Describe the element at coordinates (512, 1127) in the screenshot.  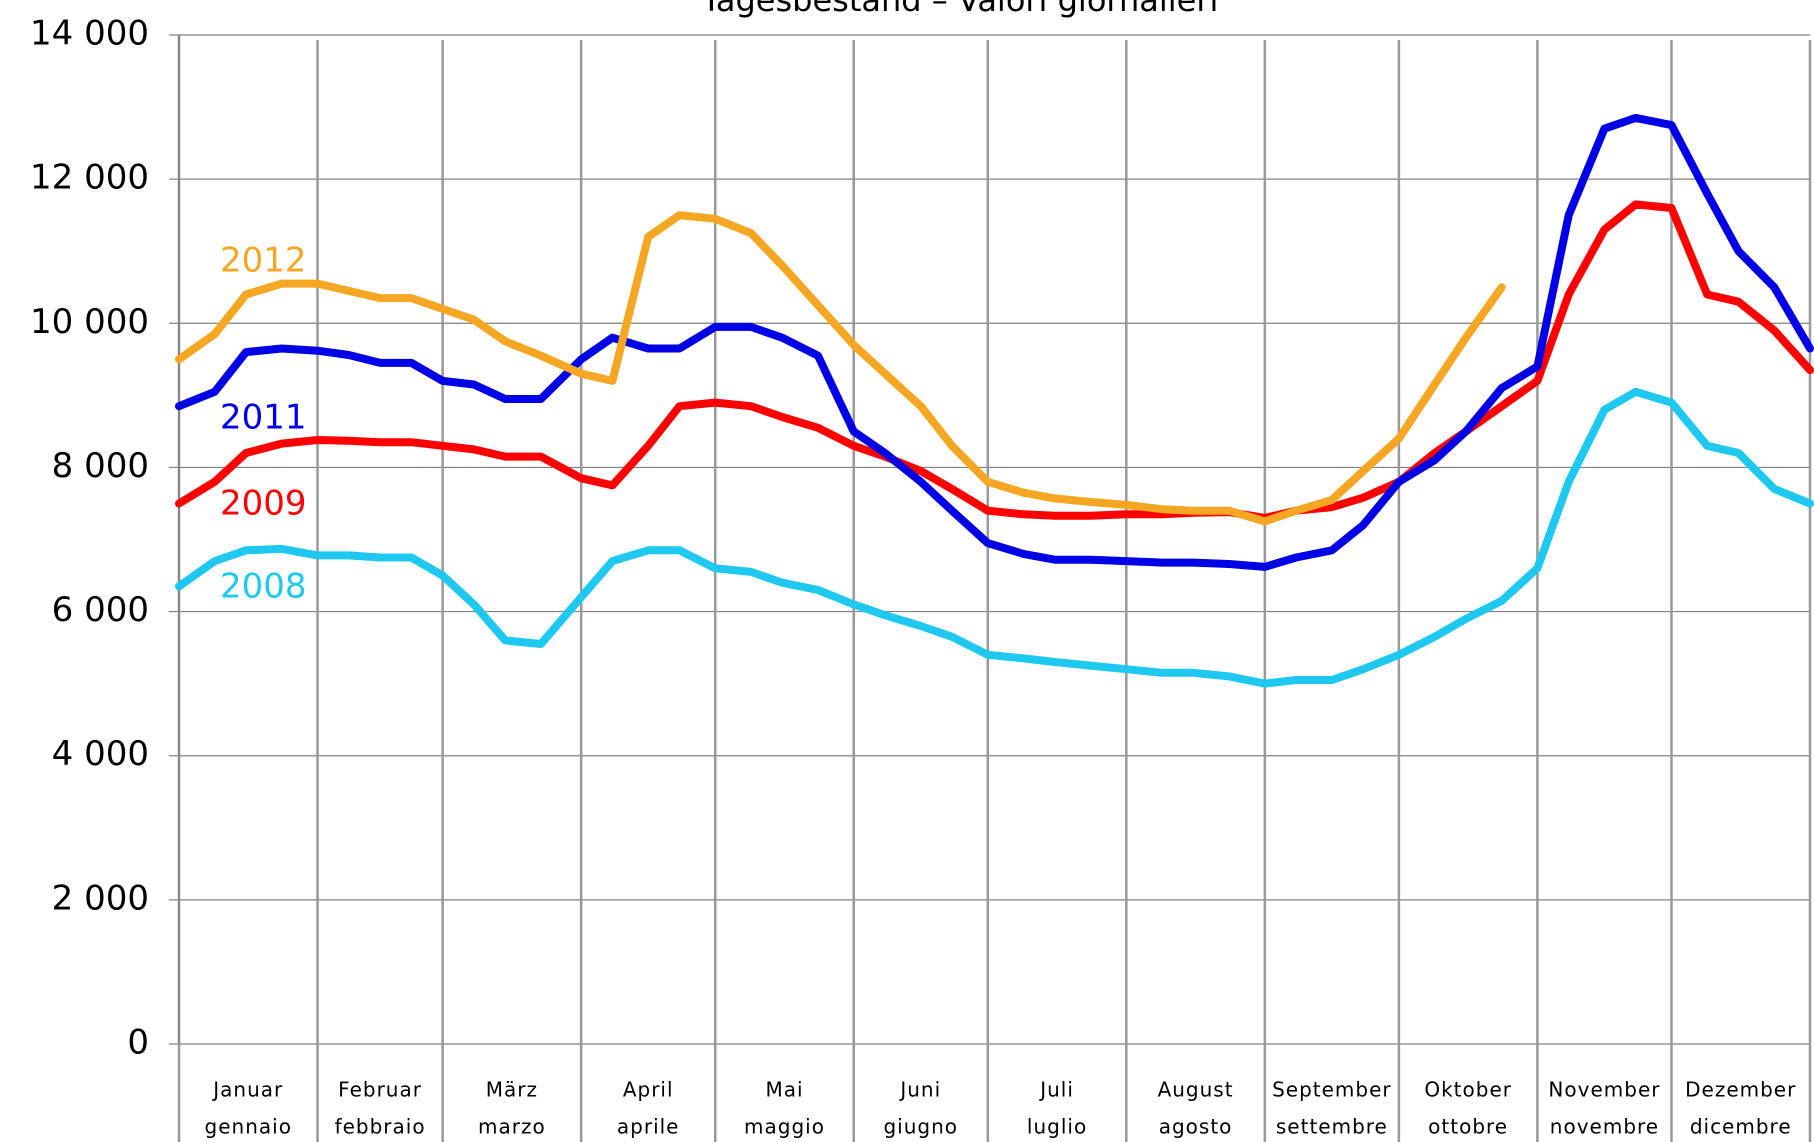
I see `x-tick-label: marzo` at that location.